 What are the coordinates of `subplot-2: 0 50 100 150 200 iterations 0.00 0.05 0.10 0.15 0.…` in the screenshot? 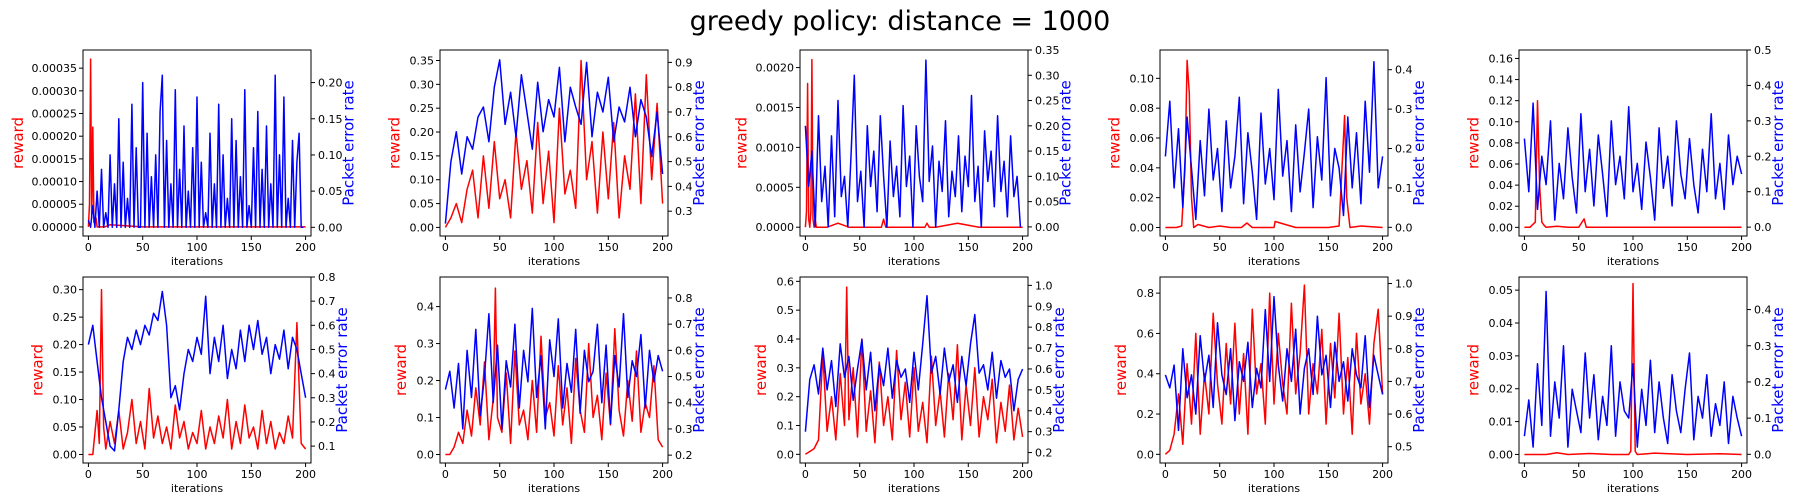 It's located at (547, 158).